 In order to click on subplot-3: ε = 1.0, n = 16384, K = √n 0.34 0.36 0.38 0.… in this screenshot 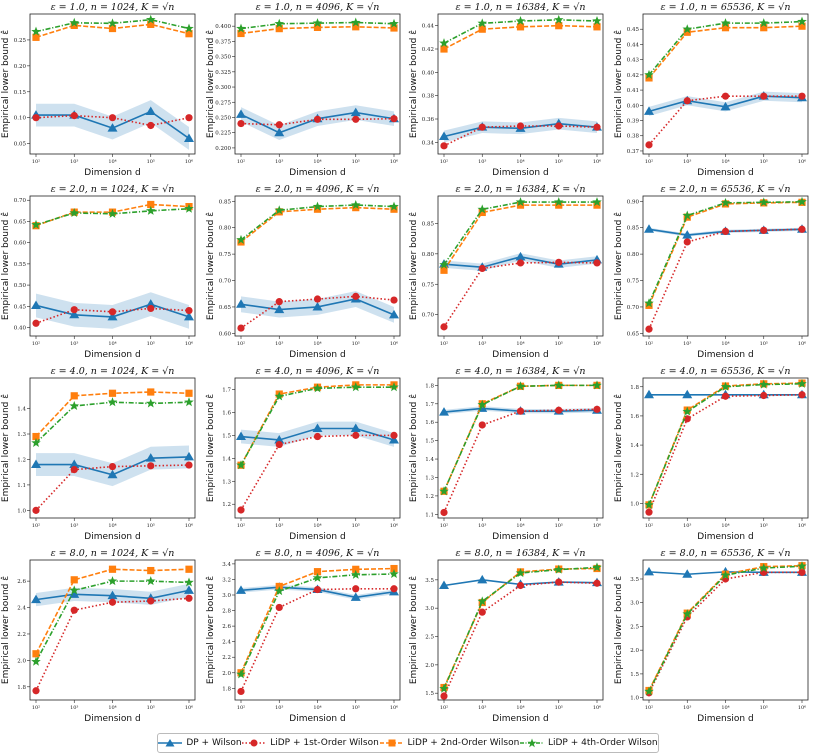, I will do `click(506, 90)`.